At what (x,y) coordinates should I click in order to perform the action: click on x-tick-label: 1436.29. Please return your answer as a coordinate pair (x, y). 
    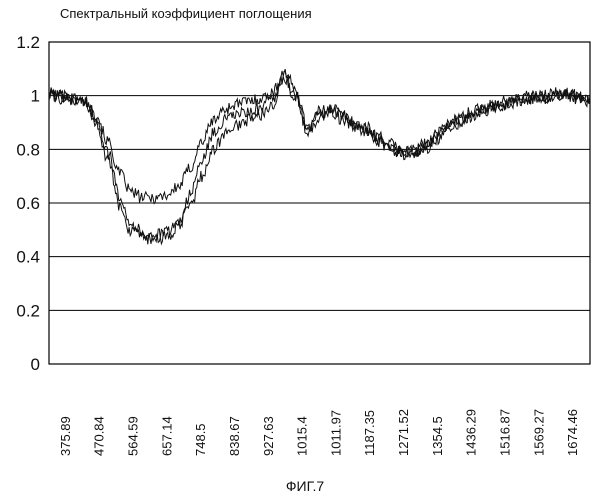
    Looking at the image, I should click on (471, 432).